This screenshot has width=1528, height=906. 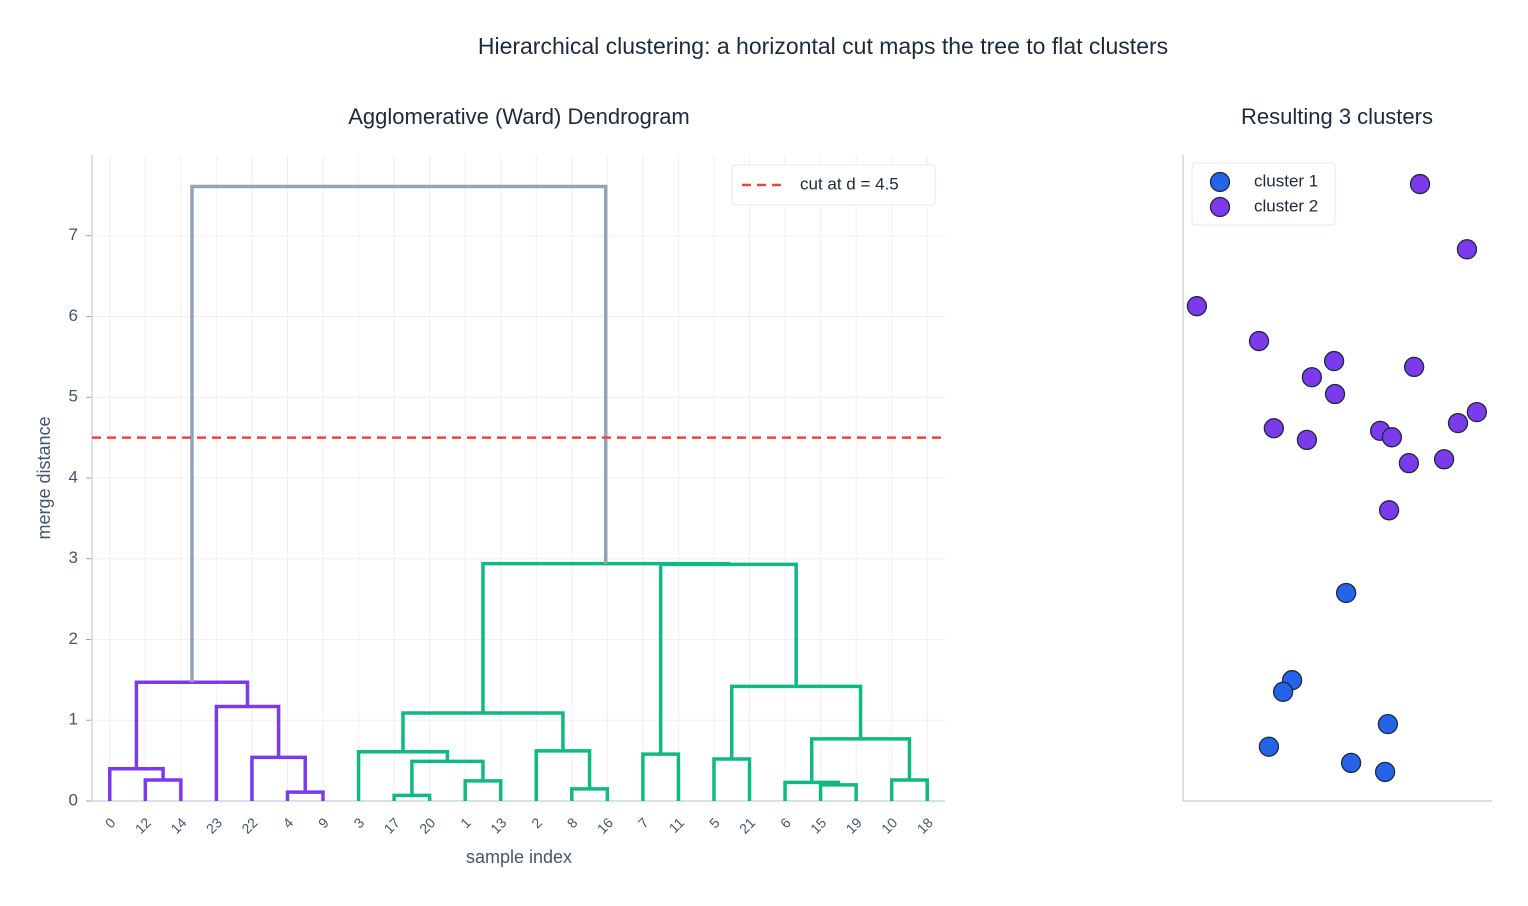 I want to click on x-tick-label: 3, so click(x=358, y=822).